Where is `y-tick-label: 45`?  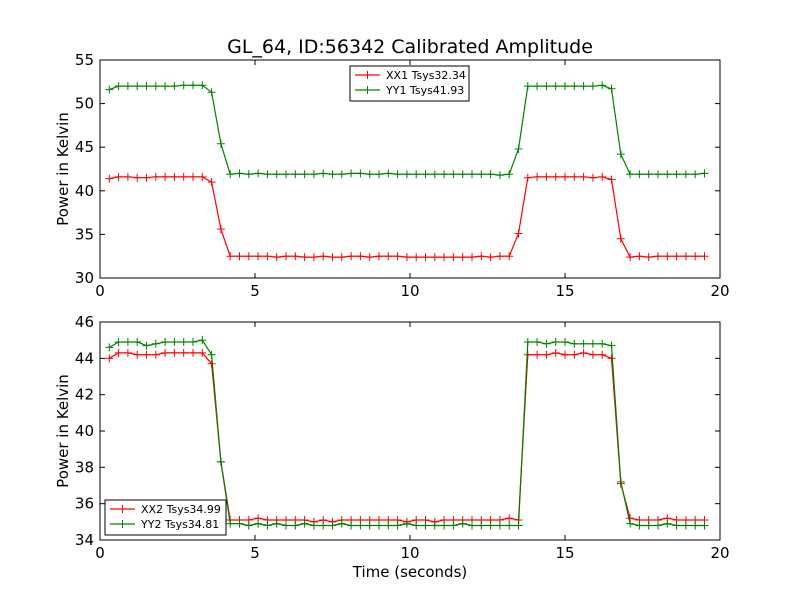
y-tick-label: 45 is located at coordinates (84, 147).